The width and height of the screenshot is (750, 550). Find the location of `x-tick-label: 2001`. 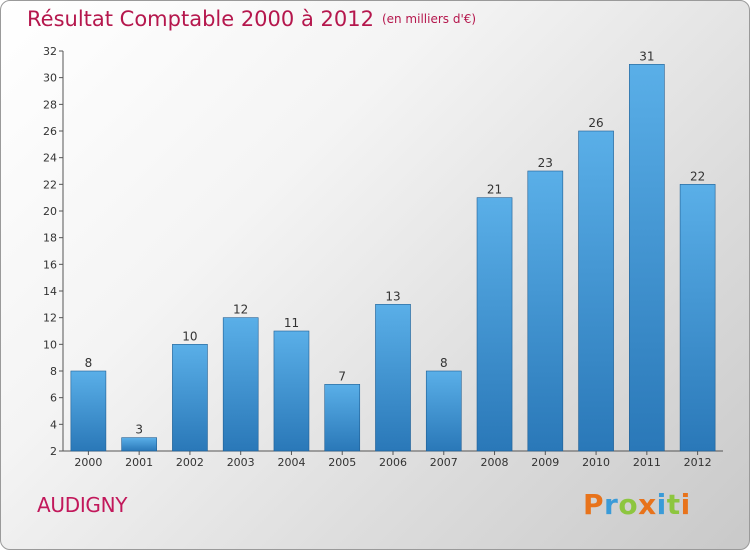

x-tick-label: 2001 is located at coordinates (139, 462).